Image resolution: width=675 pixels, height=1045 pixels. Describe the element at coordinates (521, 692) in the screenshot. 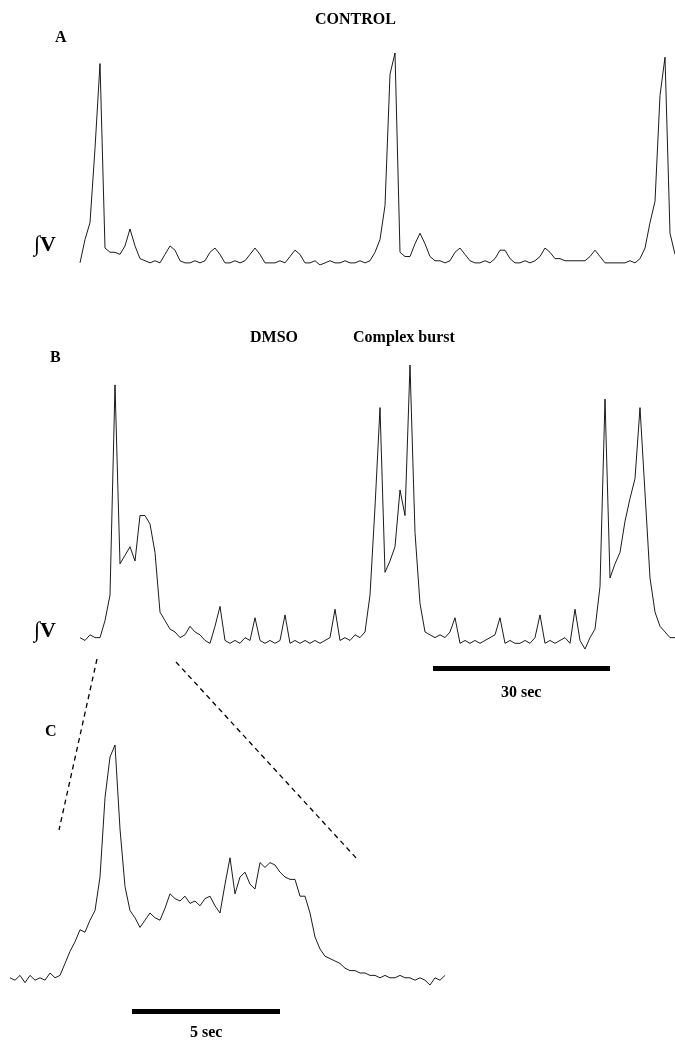

I see `text: 30 sec` at that location.